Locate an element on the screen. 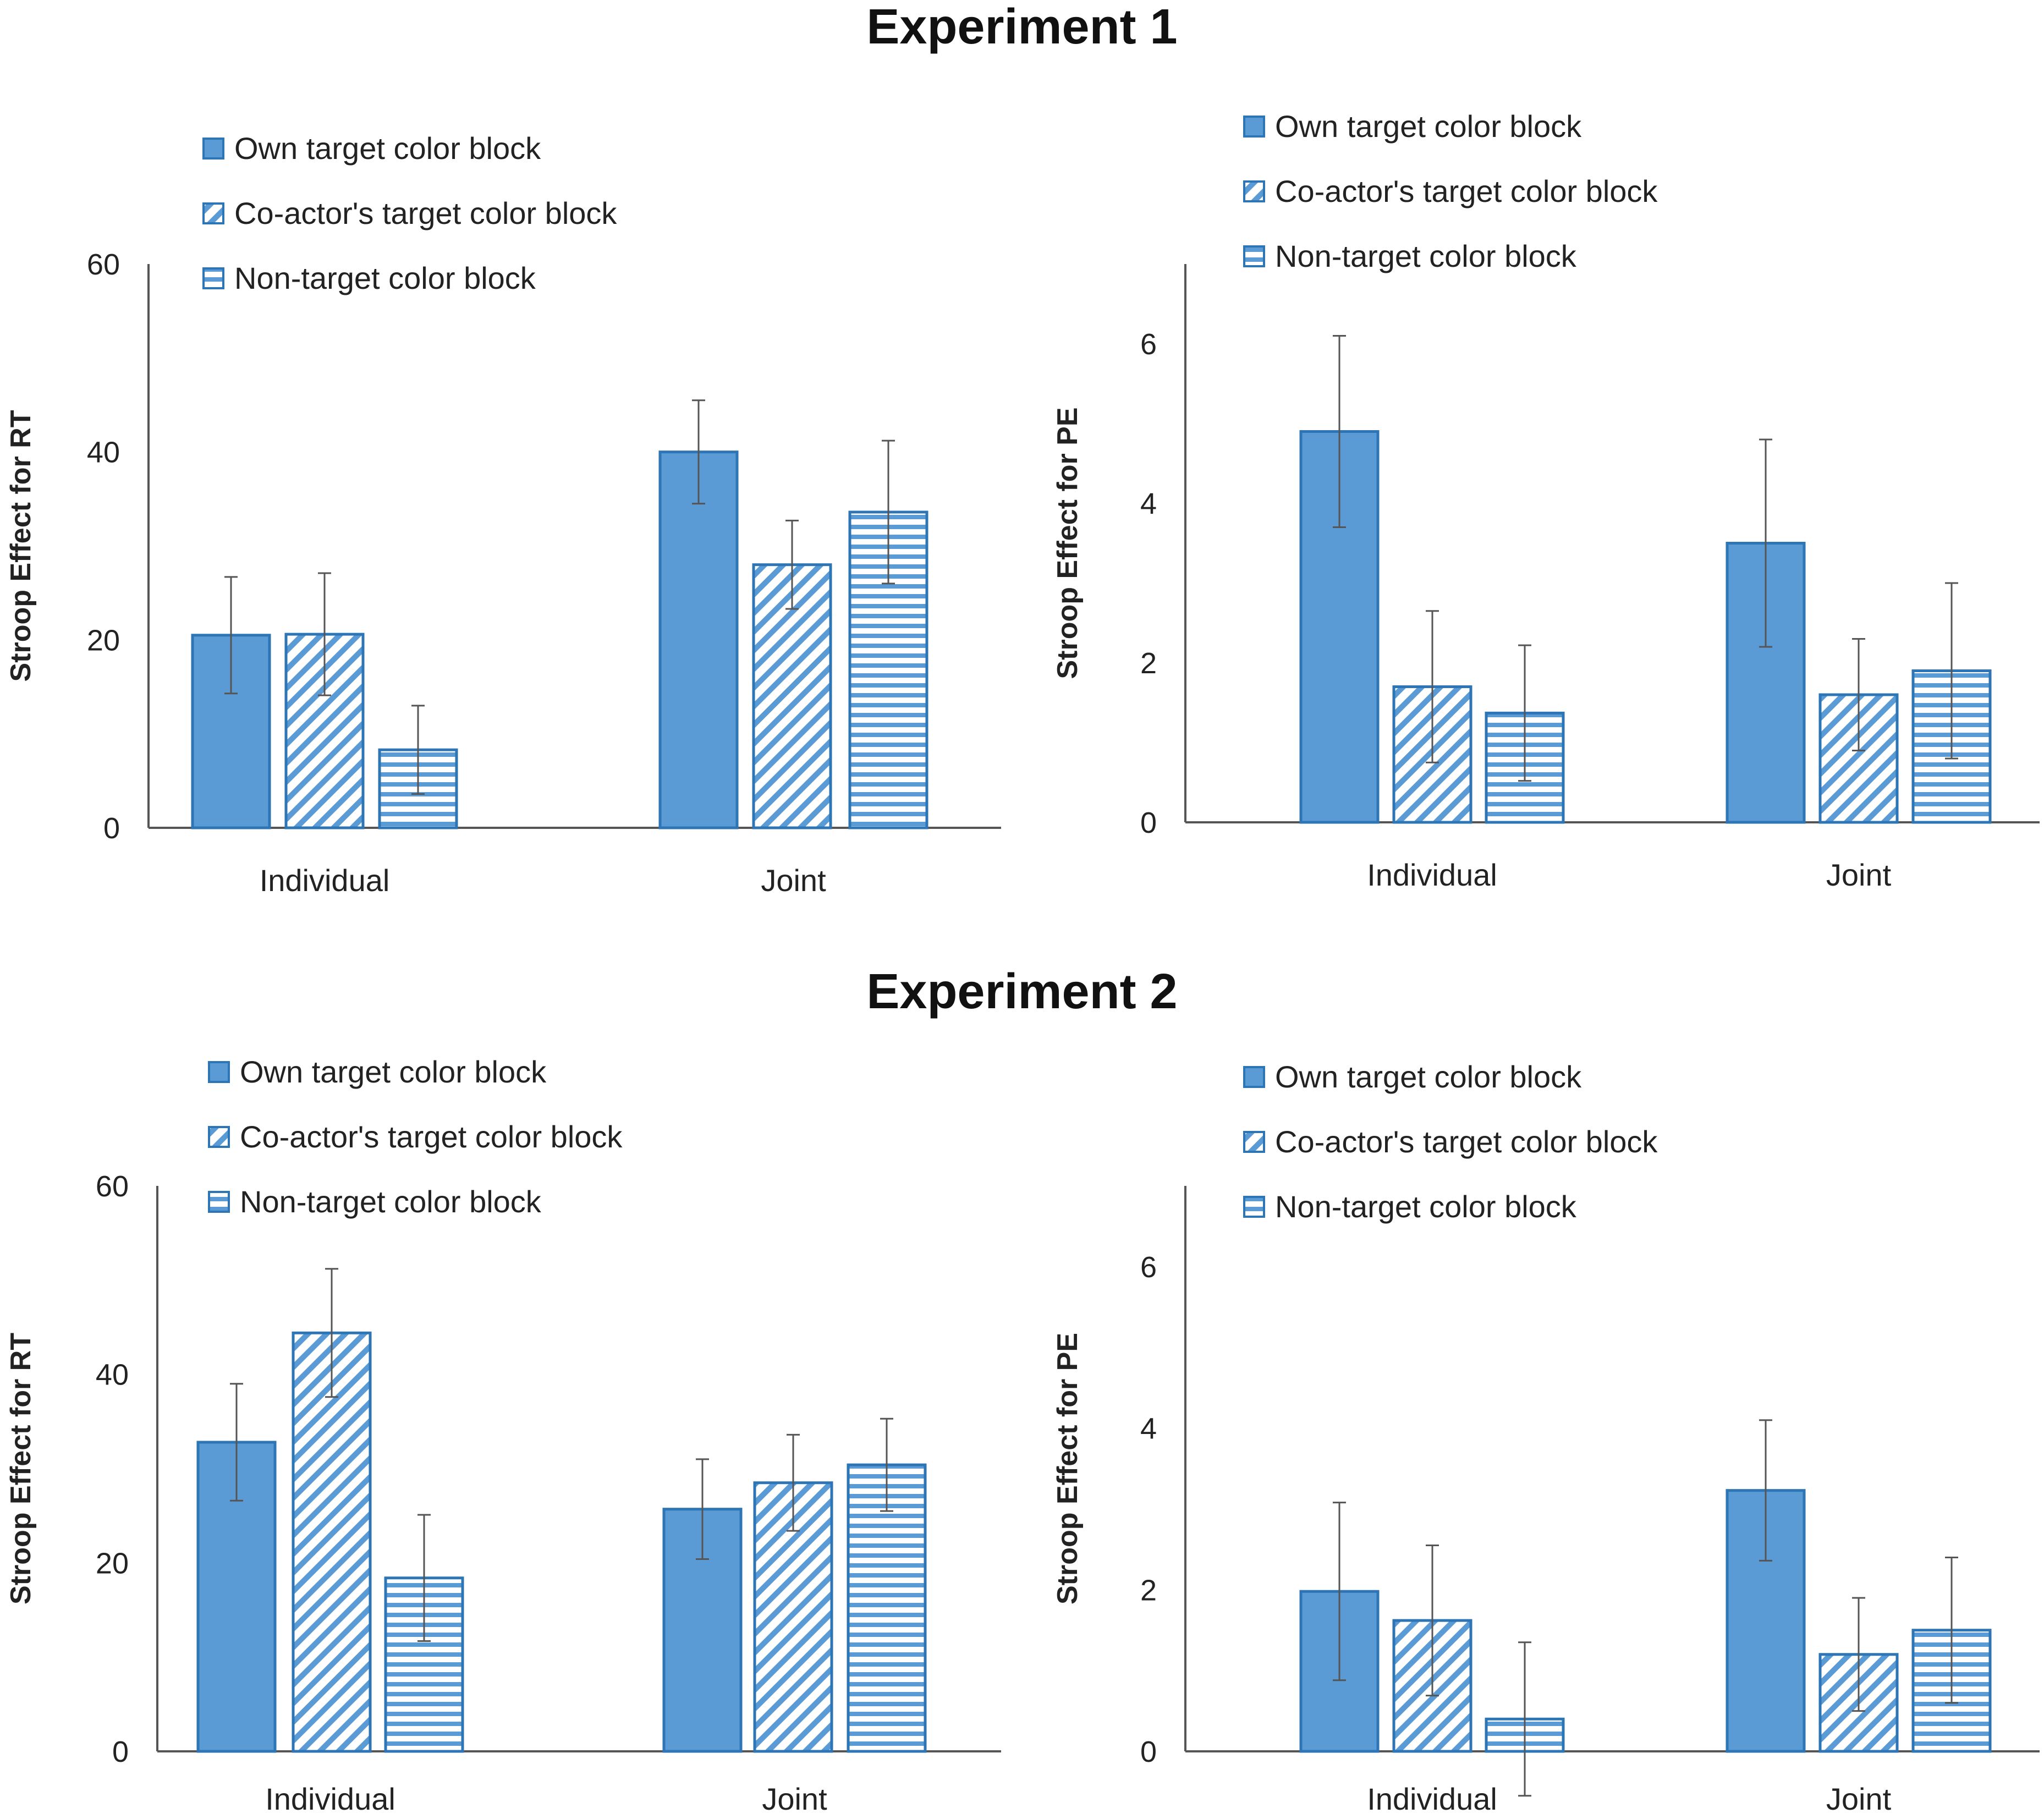  experiment-1-title: Experiment 1 is located at coordinates (1022, 27).